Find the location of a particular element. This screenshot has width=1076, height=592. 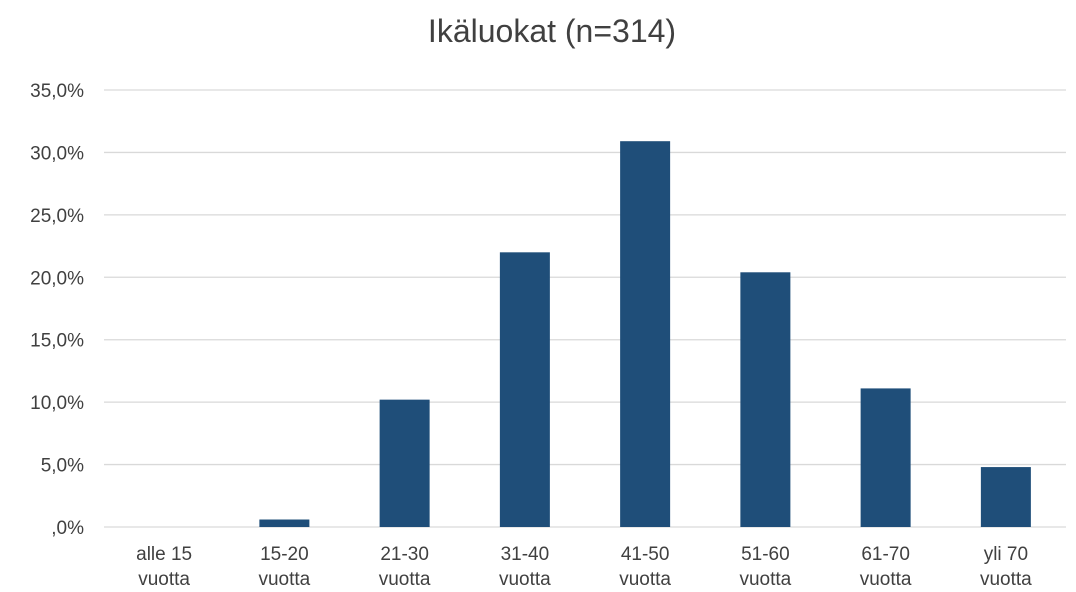

y-tick-label: 20,0% is located at coordinates (57, 278).